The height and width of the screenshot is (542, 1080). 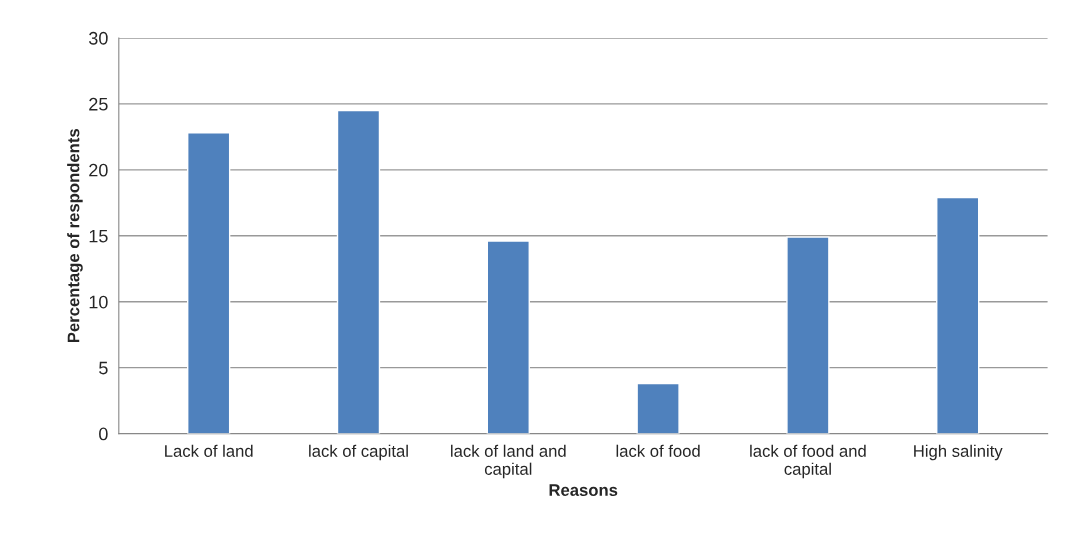 I want to click on y-tick-label: 5, so click(x=103, y=368).